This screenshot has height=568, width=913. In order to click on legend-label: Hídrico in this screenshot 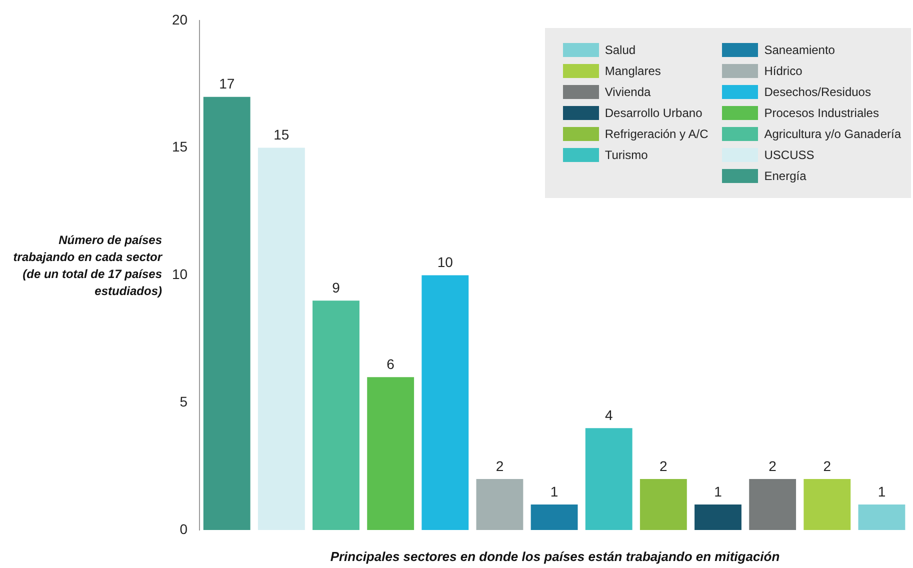, I will do `click(783, 71)`.